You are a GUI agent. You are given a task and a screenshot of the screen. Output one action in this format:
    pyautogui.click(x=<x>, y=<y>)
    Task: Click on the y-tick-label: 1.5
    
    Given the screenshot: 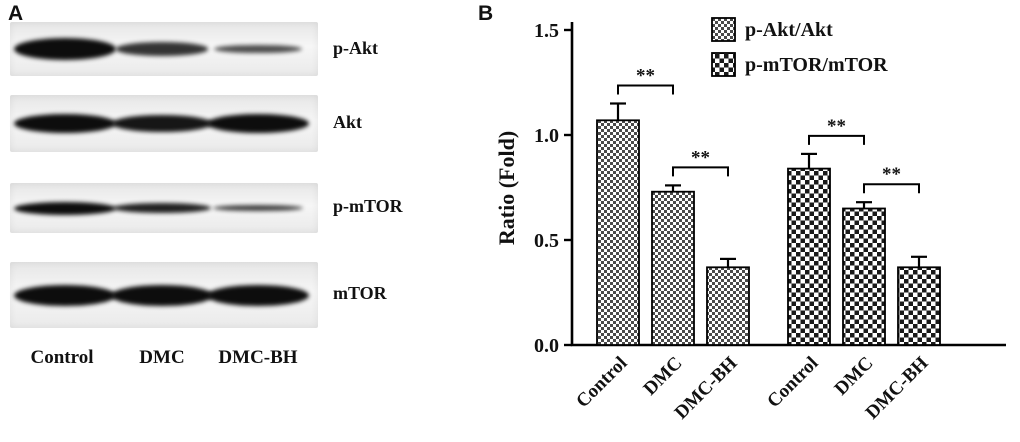 What is the action you would take?
    pyautogui.click(x=546, y=31)
    